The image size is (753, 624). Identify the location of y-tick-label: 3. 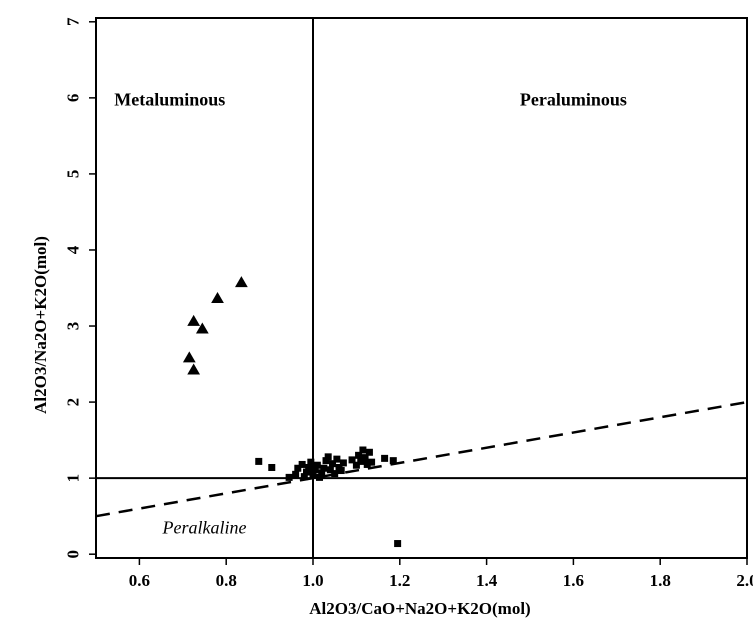
(73, 326).